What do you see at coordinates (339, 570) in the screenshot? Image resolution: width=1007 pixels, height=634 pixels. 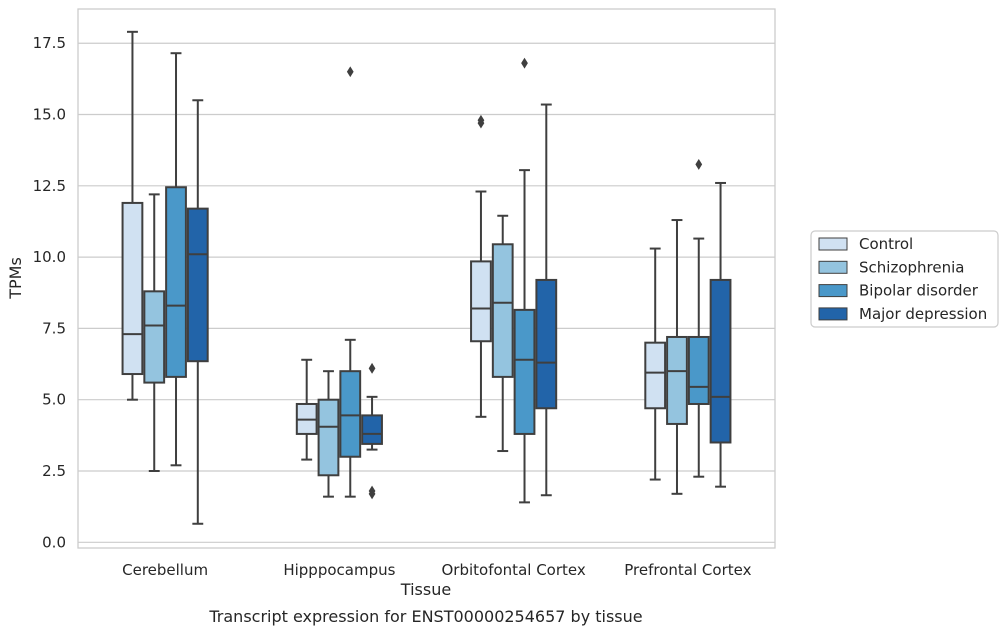 I see `x-tick-label: Hipppocampus` at bounding box center [339, 570].